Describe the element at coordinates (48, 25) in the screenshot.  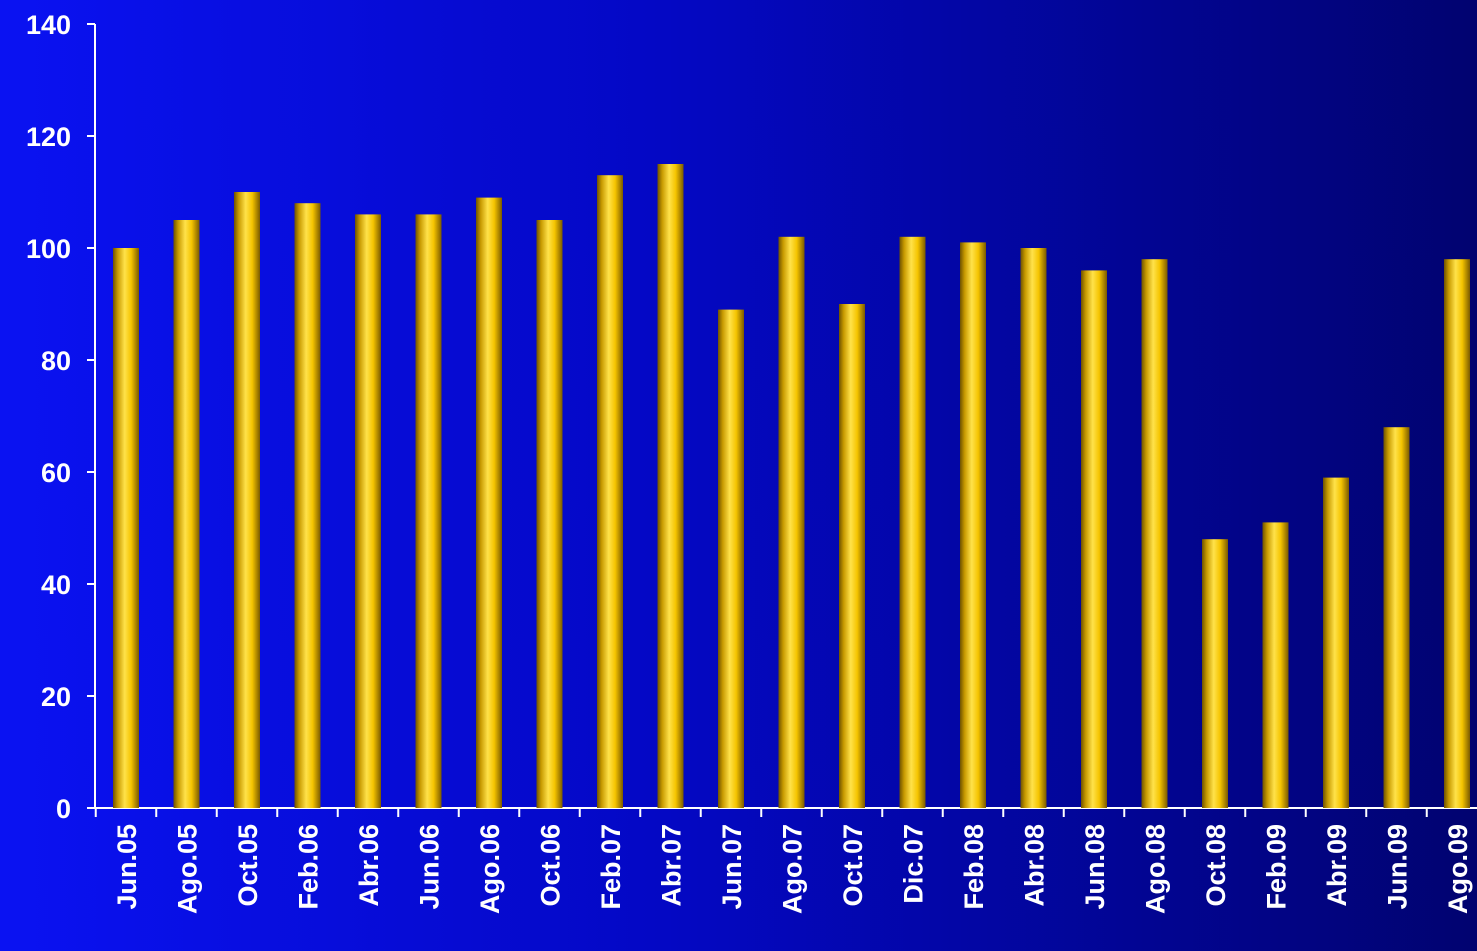
I see `y-tick-label: 140` at that location.